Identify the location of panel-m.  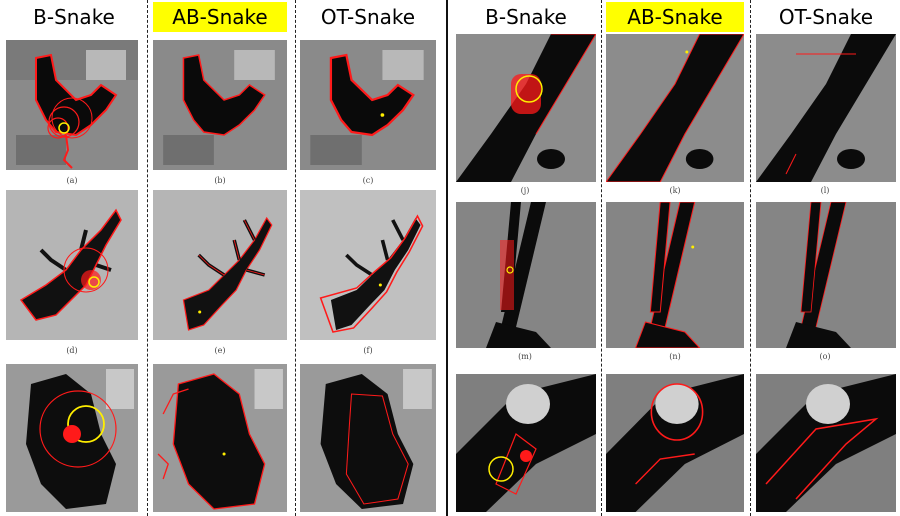
(526, 275).